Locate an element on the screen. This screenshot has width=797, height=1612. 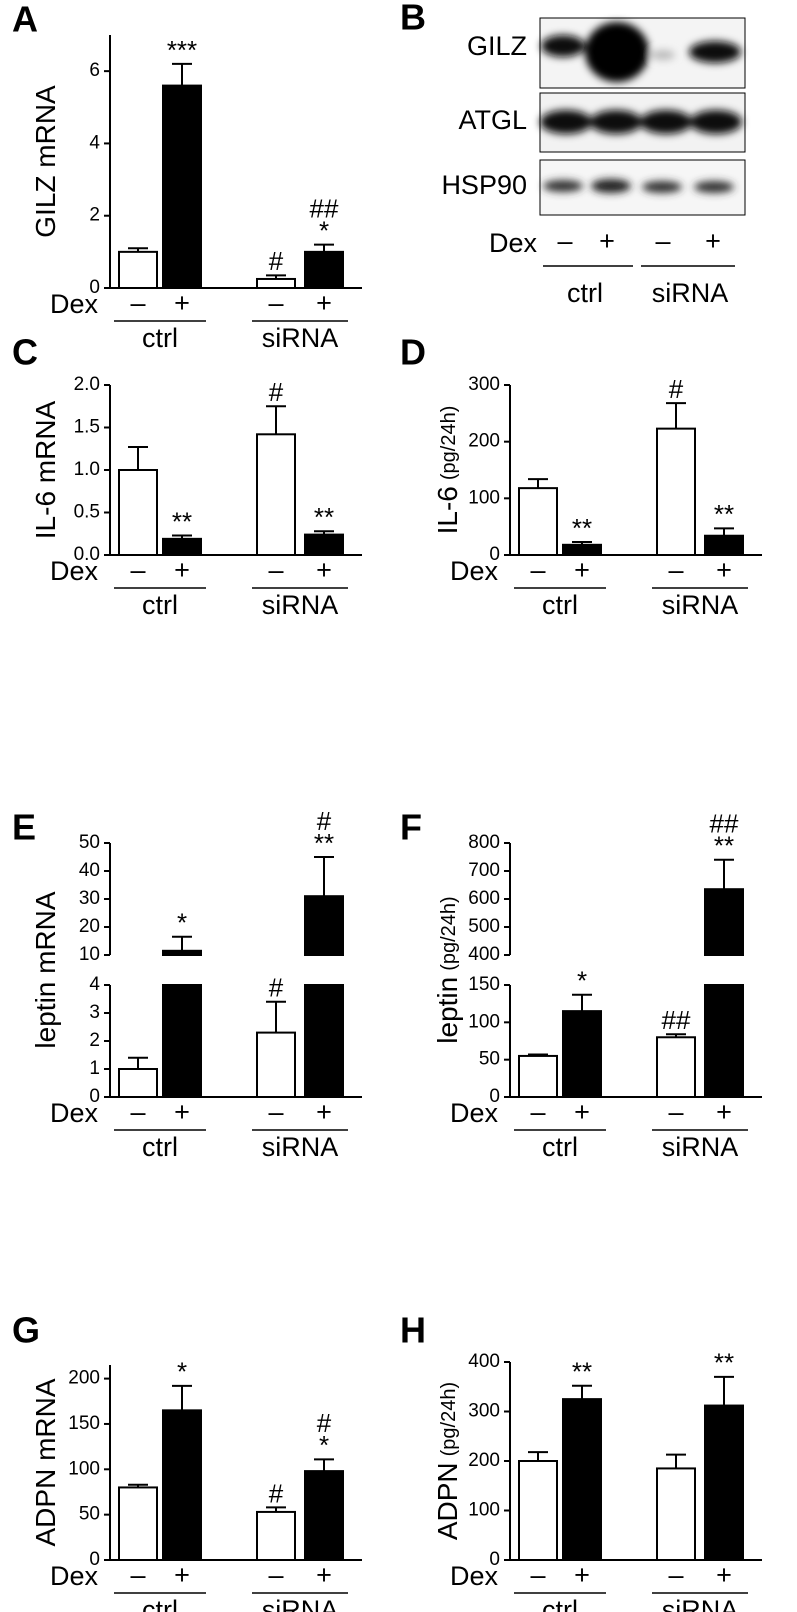
y-axis-label: IL-6 mRNA is located at coordinates (45, 469).